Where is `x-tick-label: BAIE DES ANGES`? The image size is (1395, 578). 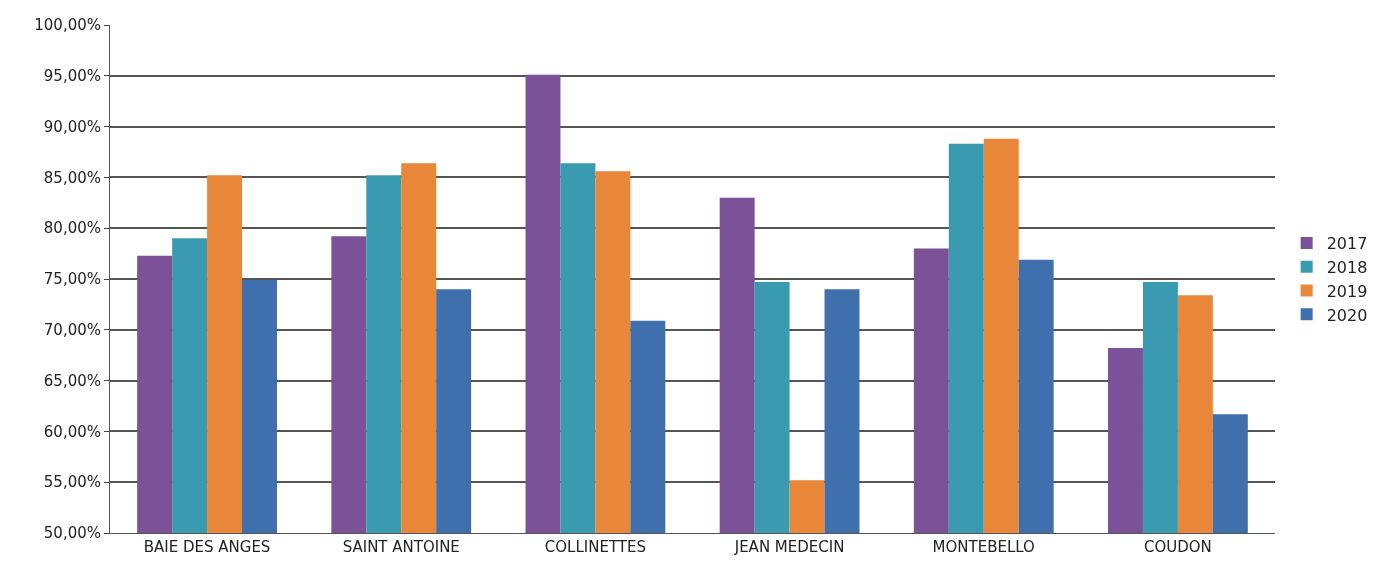
x-tick-label: BAIE DES ANGES is located at coordinates (207, 547).